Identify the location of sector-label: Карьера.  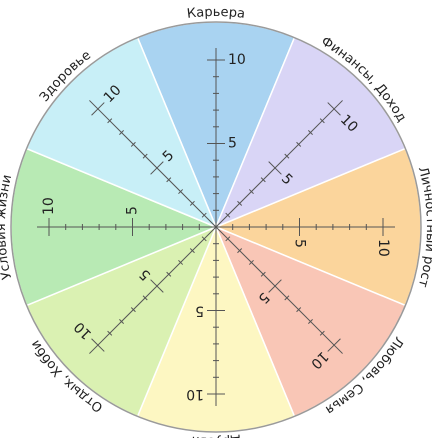
(216, 13).